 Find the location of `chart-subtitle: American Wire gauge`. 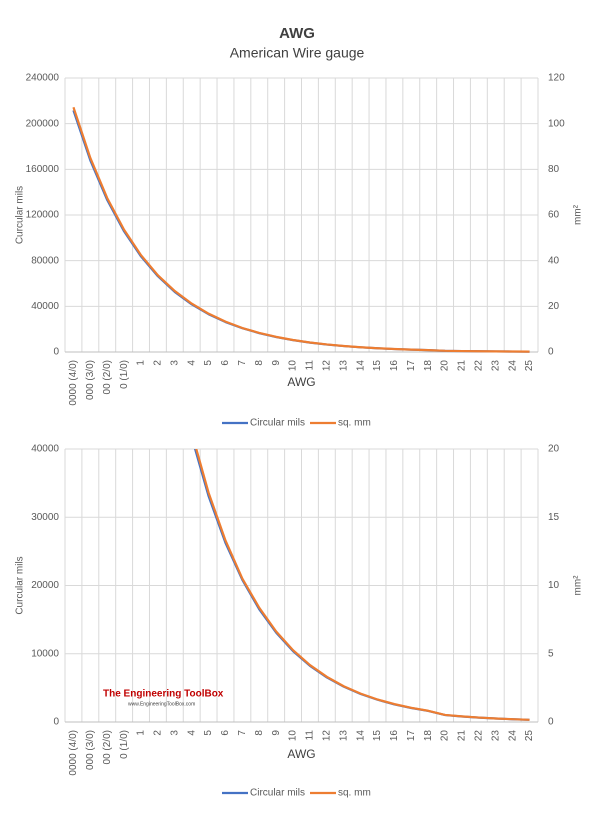

chart-subtitle: American Wire gauge is located at coordinates (297, 53).